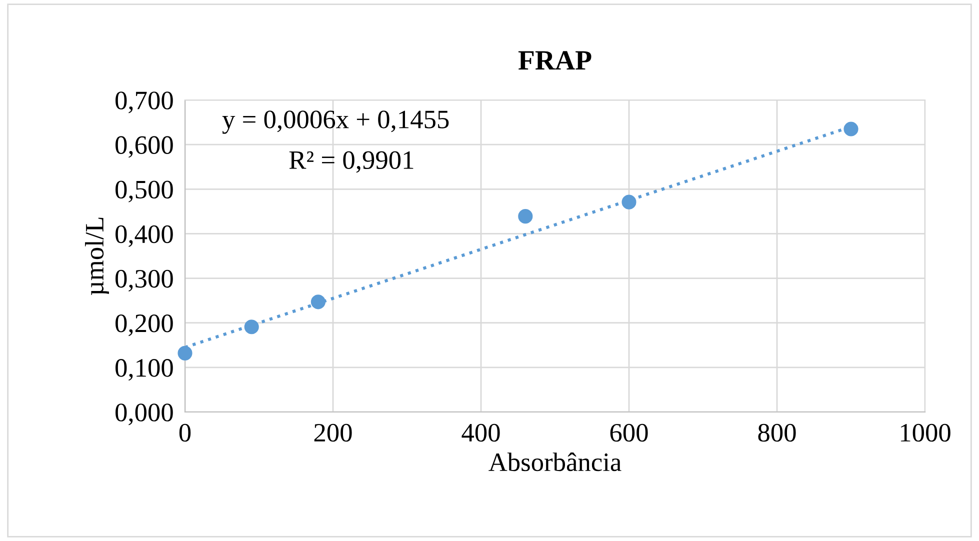 The height and width of the screenshot is (541, 979). Describe the element at coordinates (481, 433) in the screenshot. I see `x-tick-label: 400` at that location.